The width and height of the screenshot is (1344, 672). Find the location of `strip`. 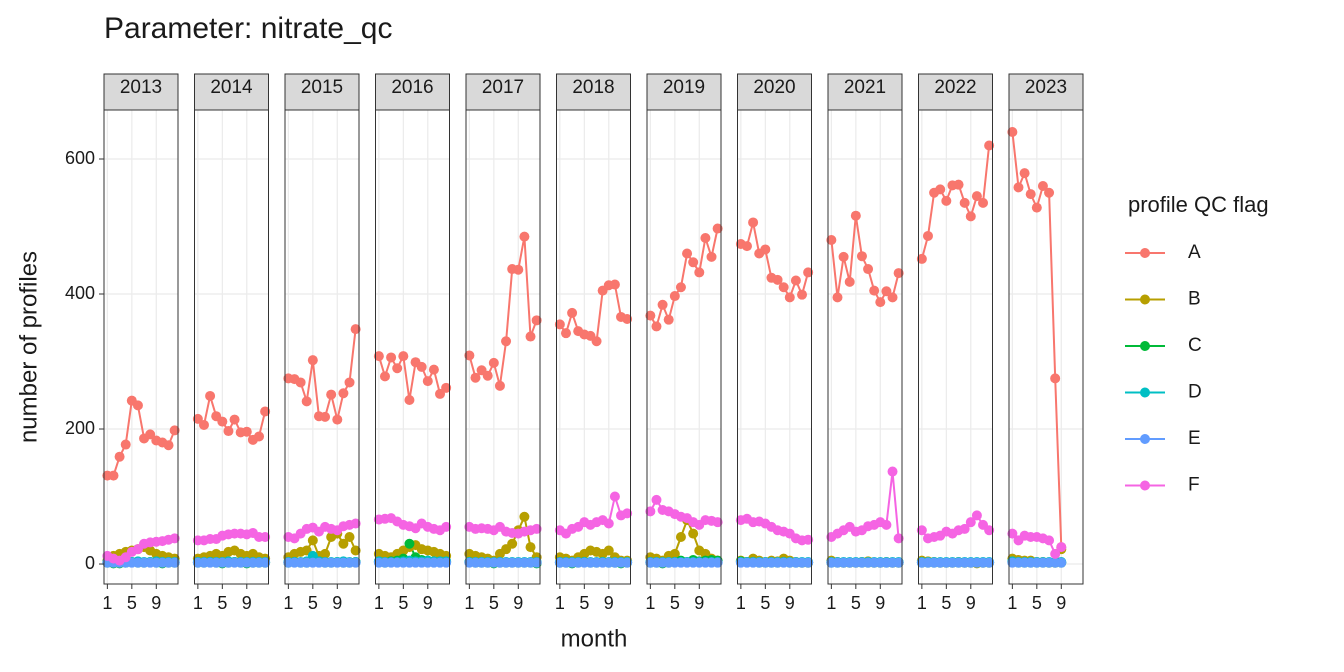

strip is located at coordinates (322, 92).